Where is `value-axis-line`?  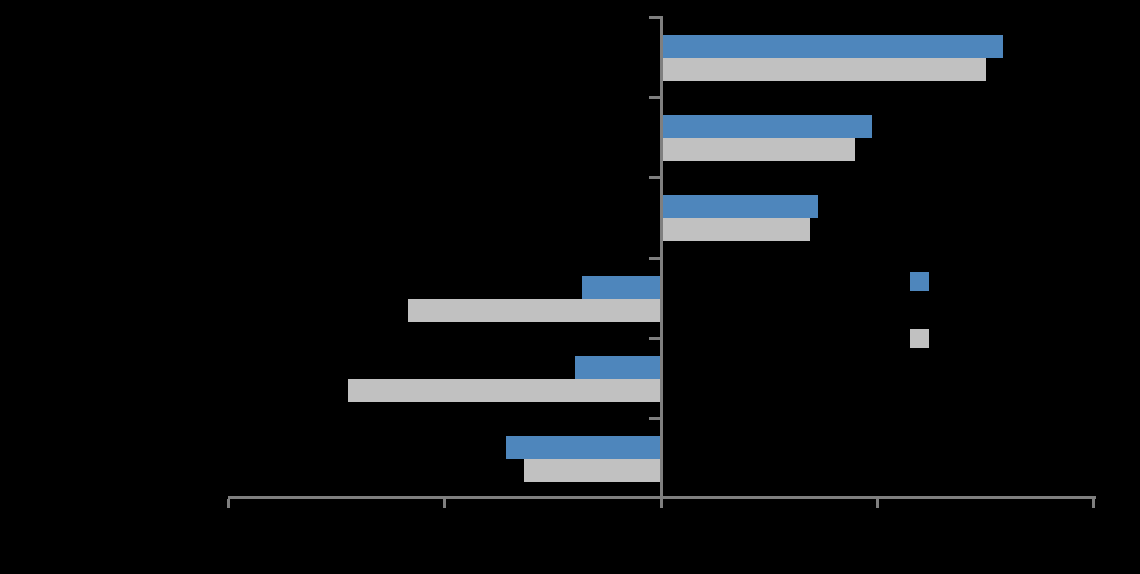 value-axis-line is located at coordinates (662, 497).